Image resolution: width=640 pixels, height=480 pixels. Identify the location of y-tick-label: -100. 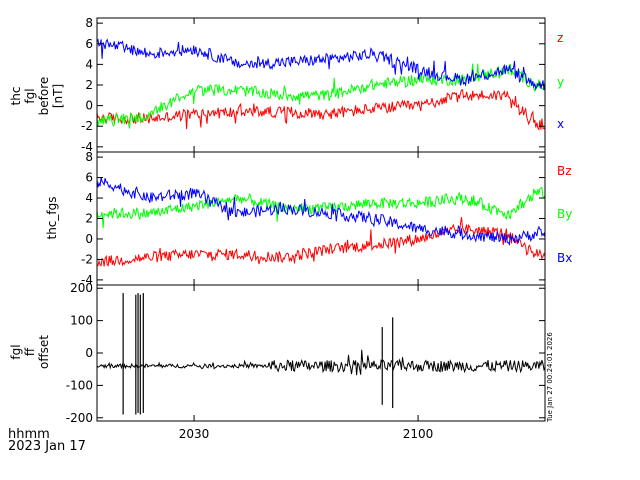
(79, 385).